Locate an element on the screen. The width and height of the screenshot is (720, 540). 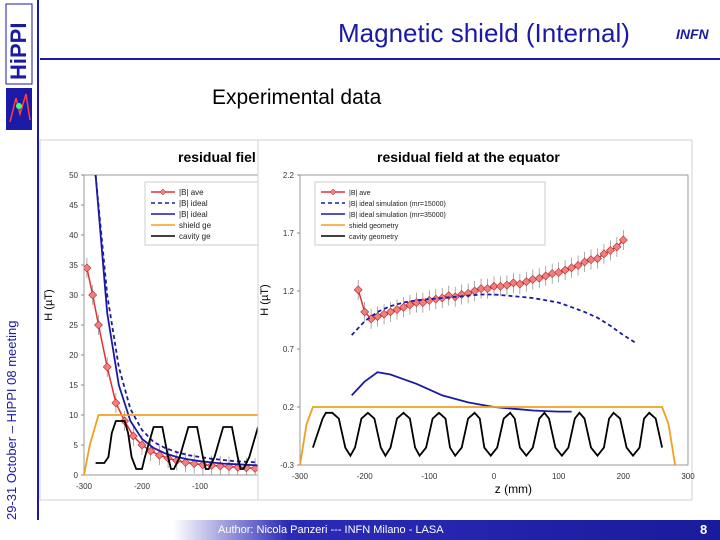
y-tick-label: 25 is located at coordinates (73, 325).